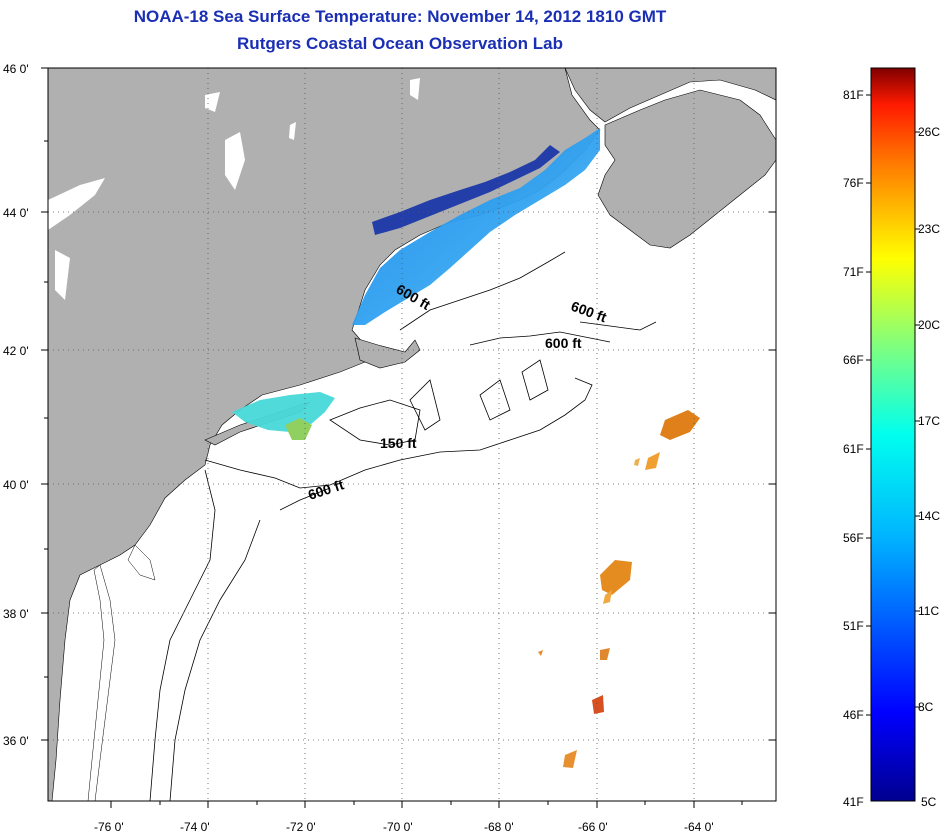 The height and width of the screenshot is (840, 944). What do you see at coordinates (853, 626) in the screenshot?
I see `colorbar-label-f: 51F` at bounding box center [853, 626].